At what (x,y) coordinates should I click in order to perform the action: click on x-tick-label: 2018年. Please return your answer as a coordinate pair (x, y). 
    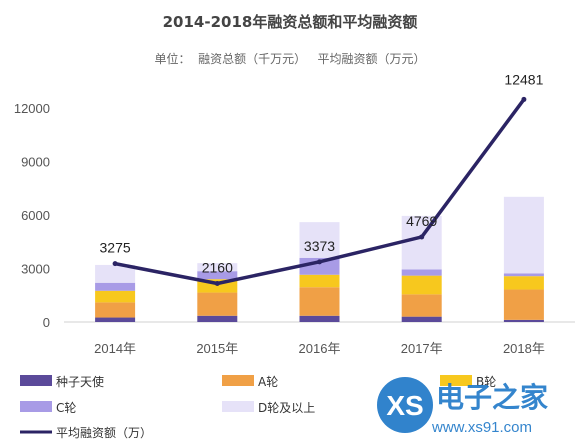
    Looking at the image, I should click on (524, 348).